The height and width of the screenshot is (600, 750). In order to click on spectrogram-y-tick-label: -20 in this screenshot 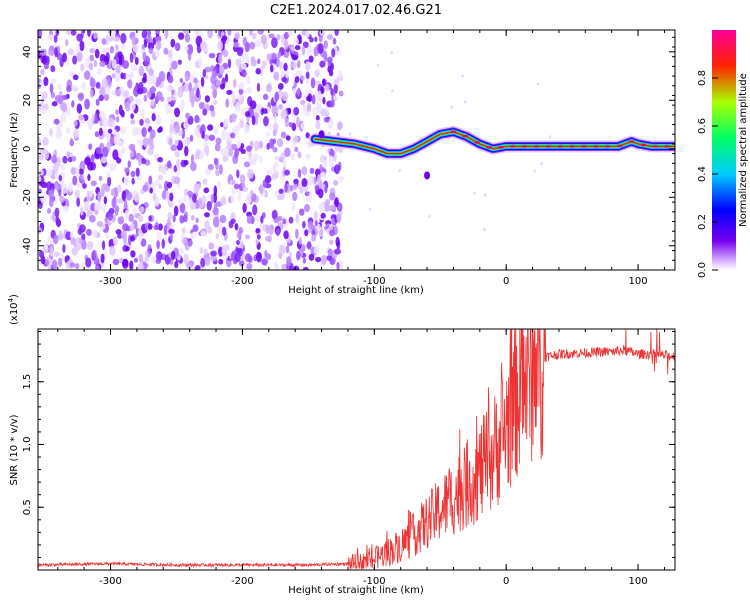, I will do `click(27, 197)`.